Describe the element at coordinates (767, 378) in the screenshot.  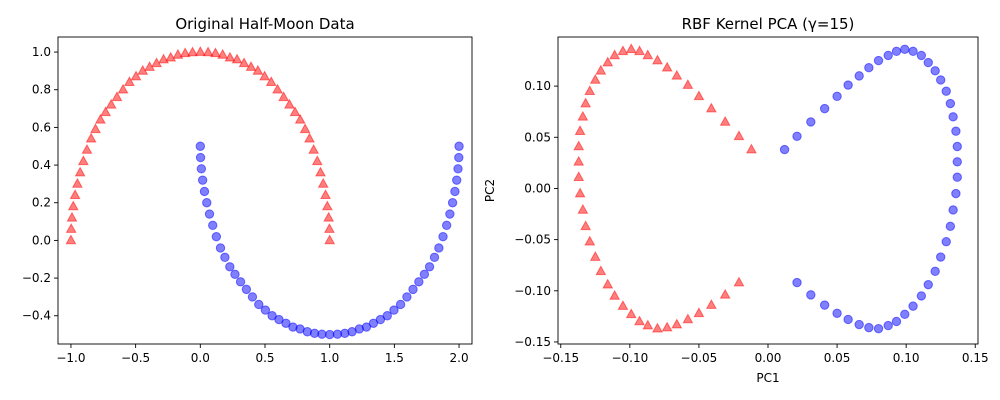
I see `kernel-pca-xlabel: PC1` at that location.